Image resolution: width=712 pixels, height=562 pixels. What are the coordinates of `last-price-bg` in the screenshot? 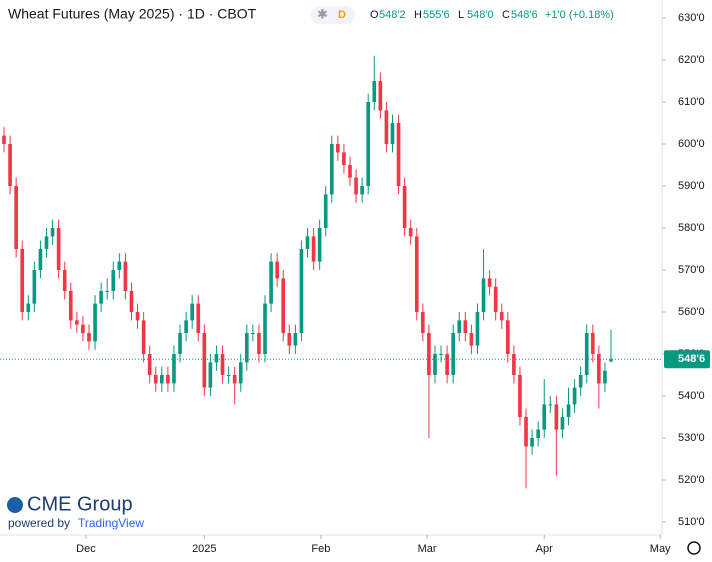 It's located at (687, 359).